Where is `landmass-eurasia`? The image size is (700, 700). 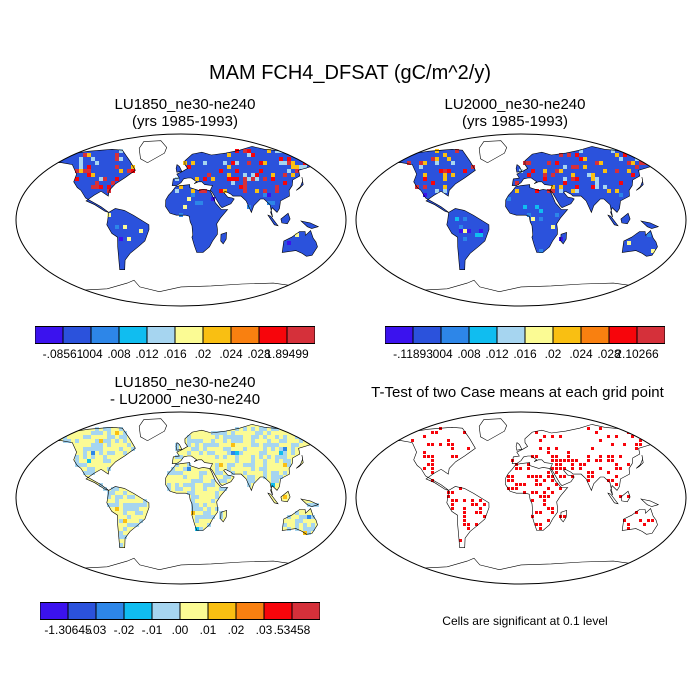
landmass-eurasia is located at coordinates (585, 459).